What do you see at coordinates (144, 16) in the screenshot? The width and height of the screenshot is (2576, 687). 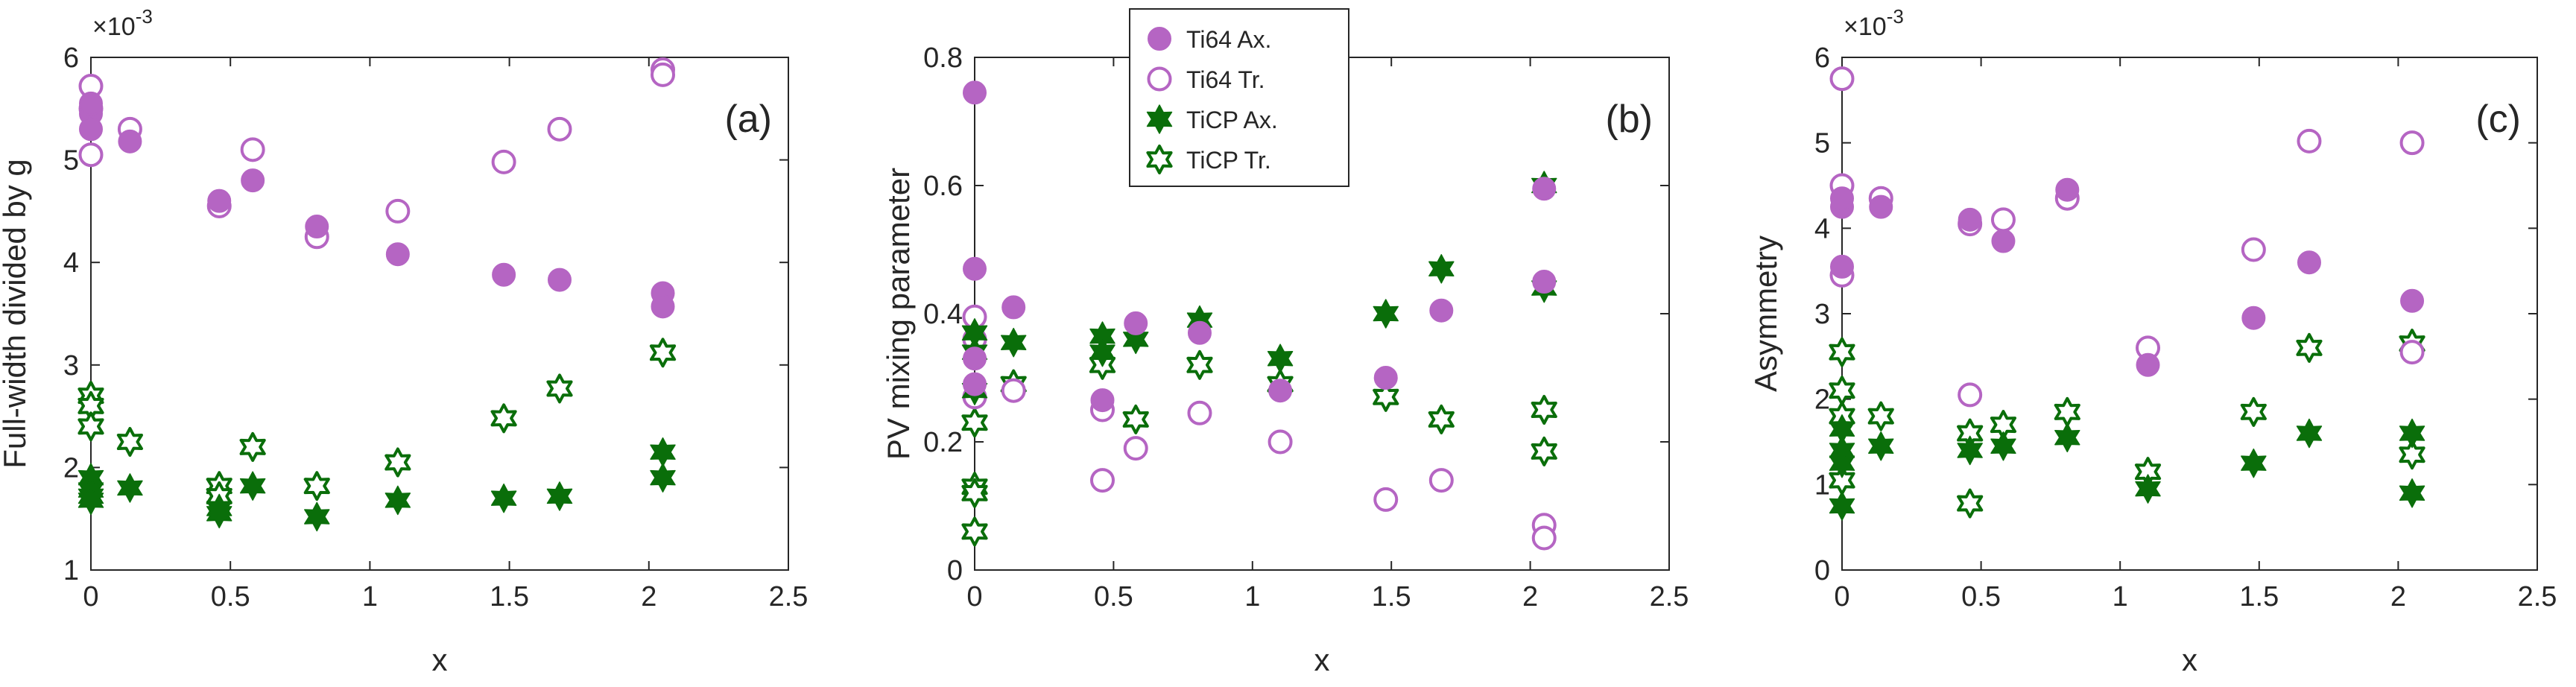 I see `y-multiplier-exponent: -3` at bounding box center [144, 16].